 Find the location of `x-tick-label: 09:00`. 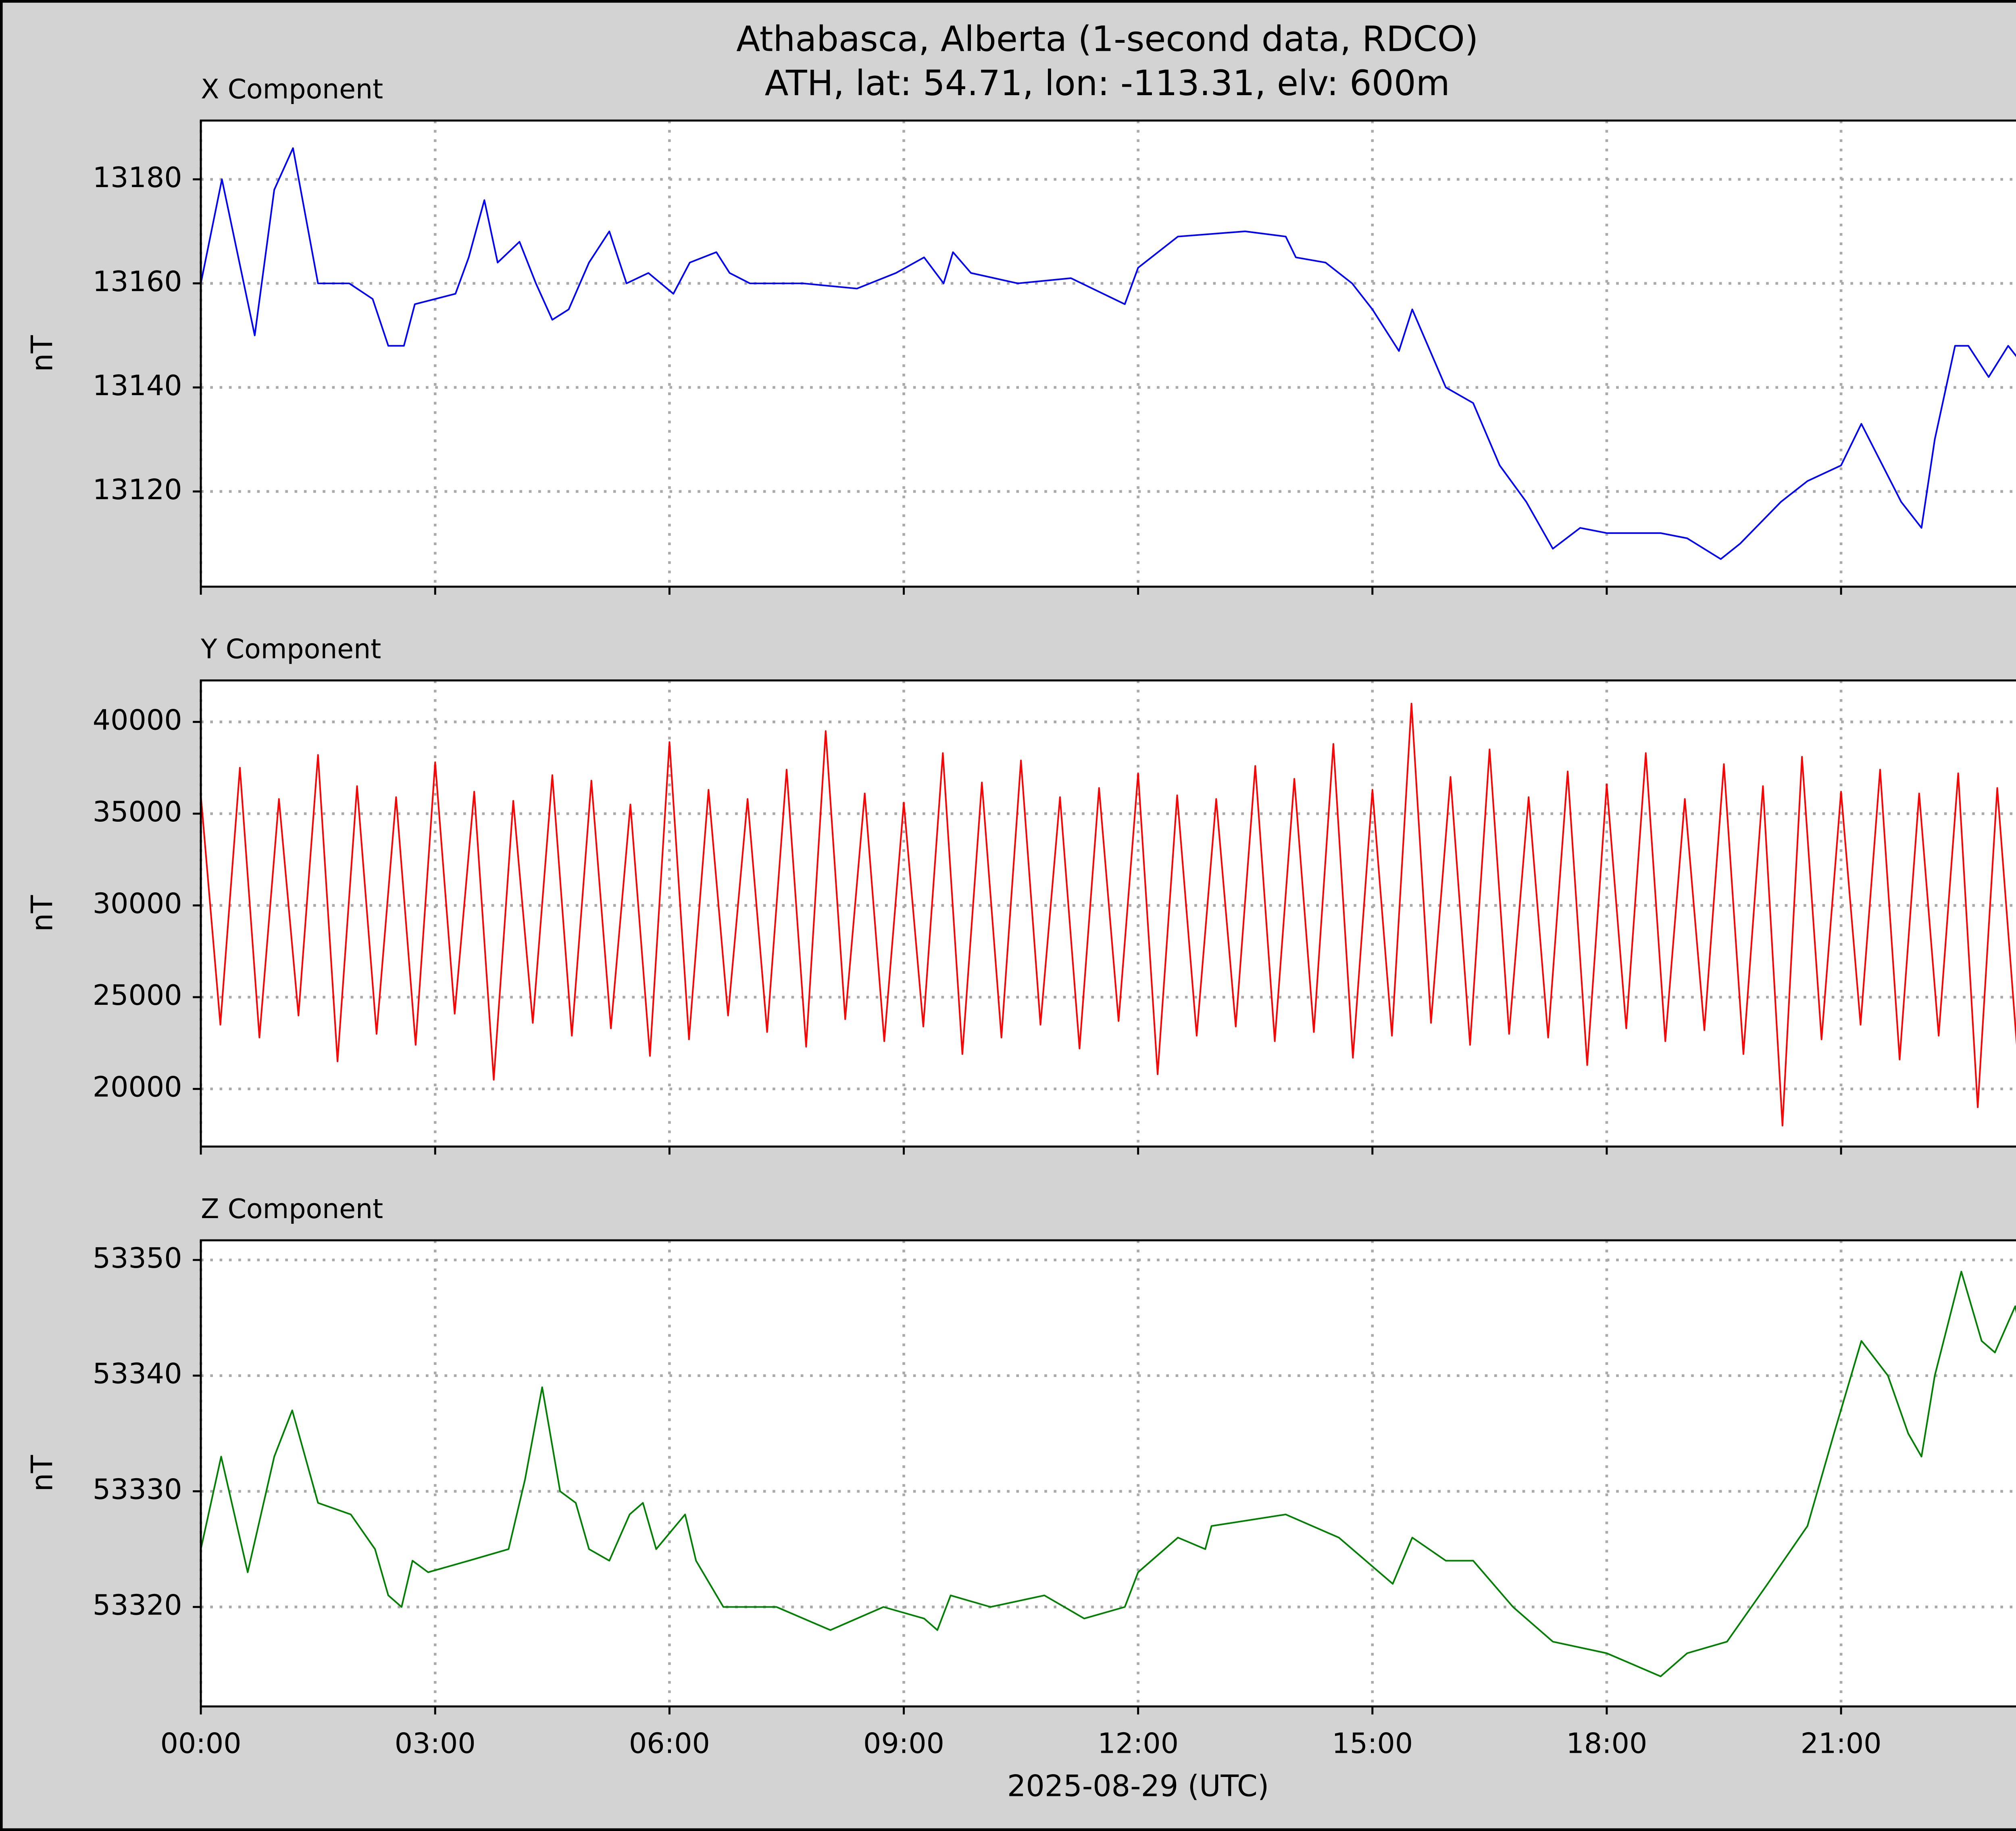

x-tick-label: 09:00 is located at coordinates (903, 1743).